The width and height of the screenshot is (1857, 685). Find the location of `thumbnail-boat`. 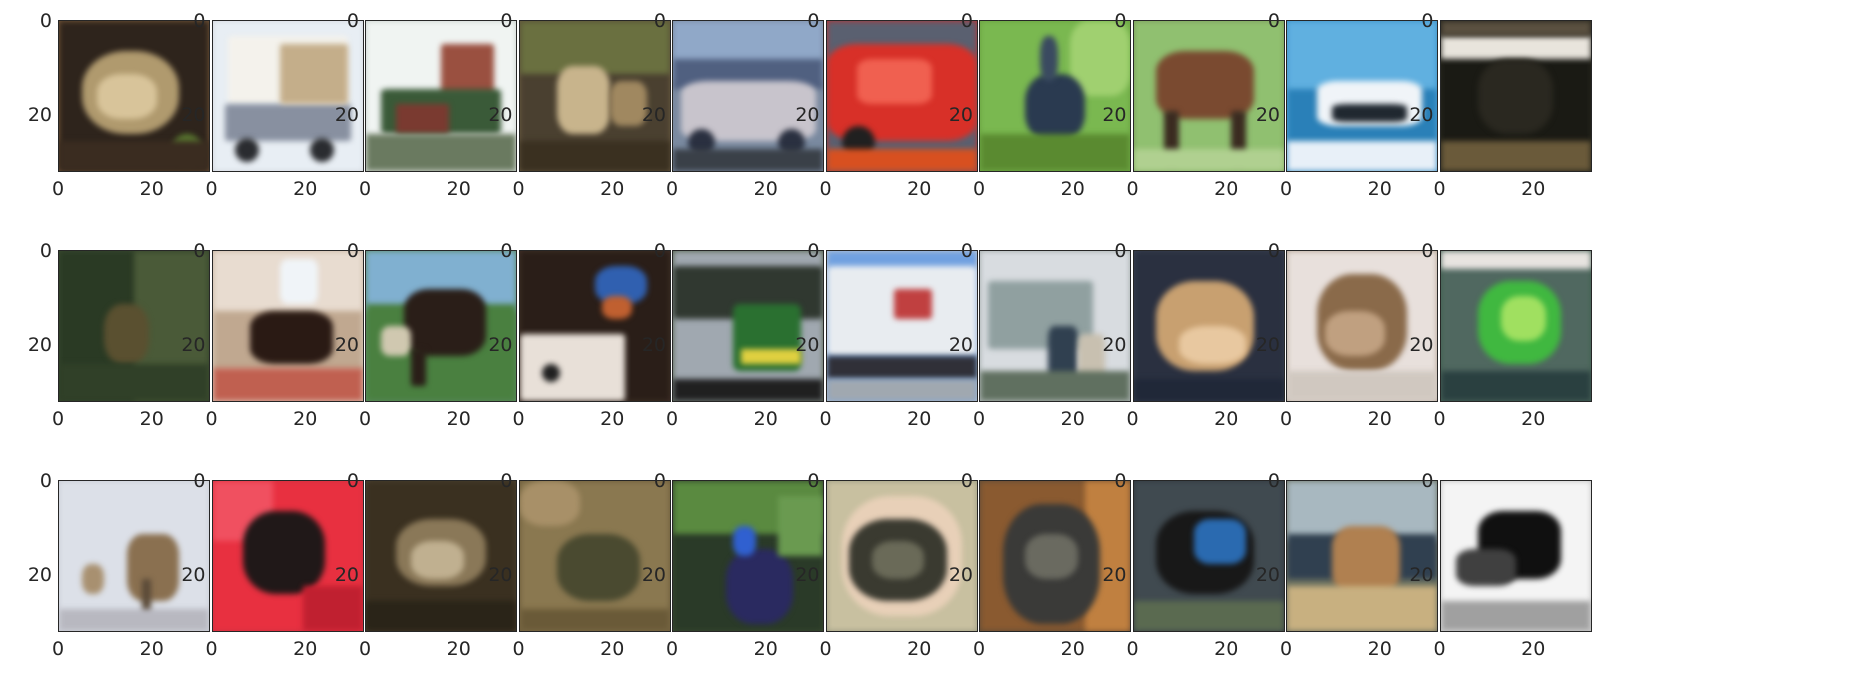

thumbnail-boat is located at coordinates (1362, 96).